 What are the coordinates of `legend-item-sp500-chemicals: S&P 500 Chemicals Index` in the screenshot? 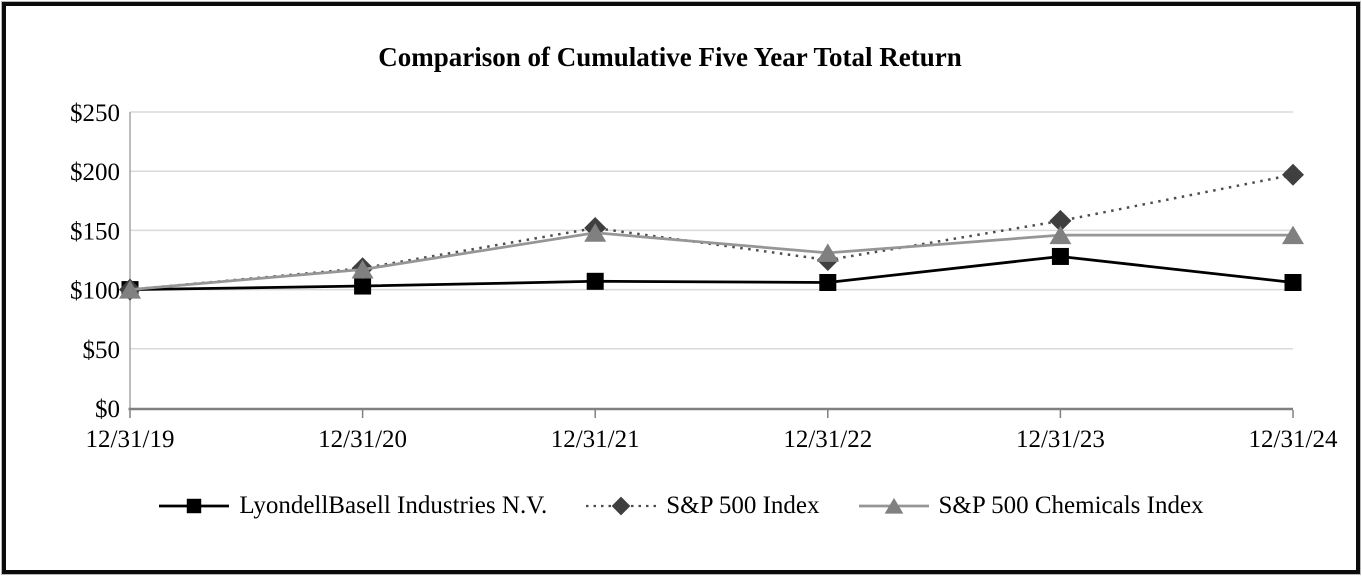 It's located at (1031, 506).